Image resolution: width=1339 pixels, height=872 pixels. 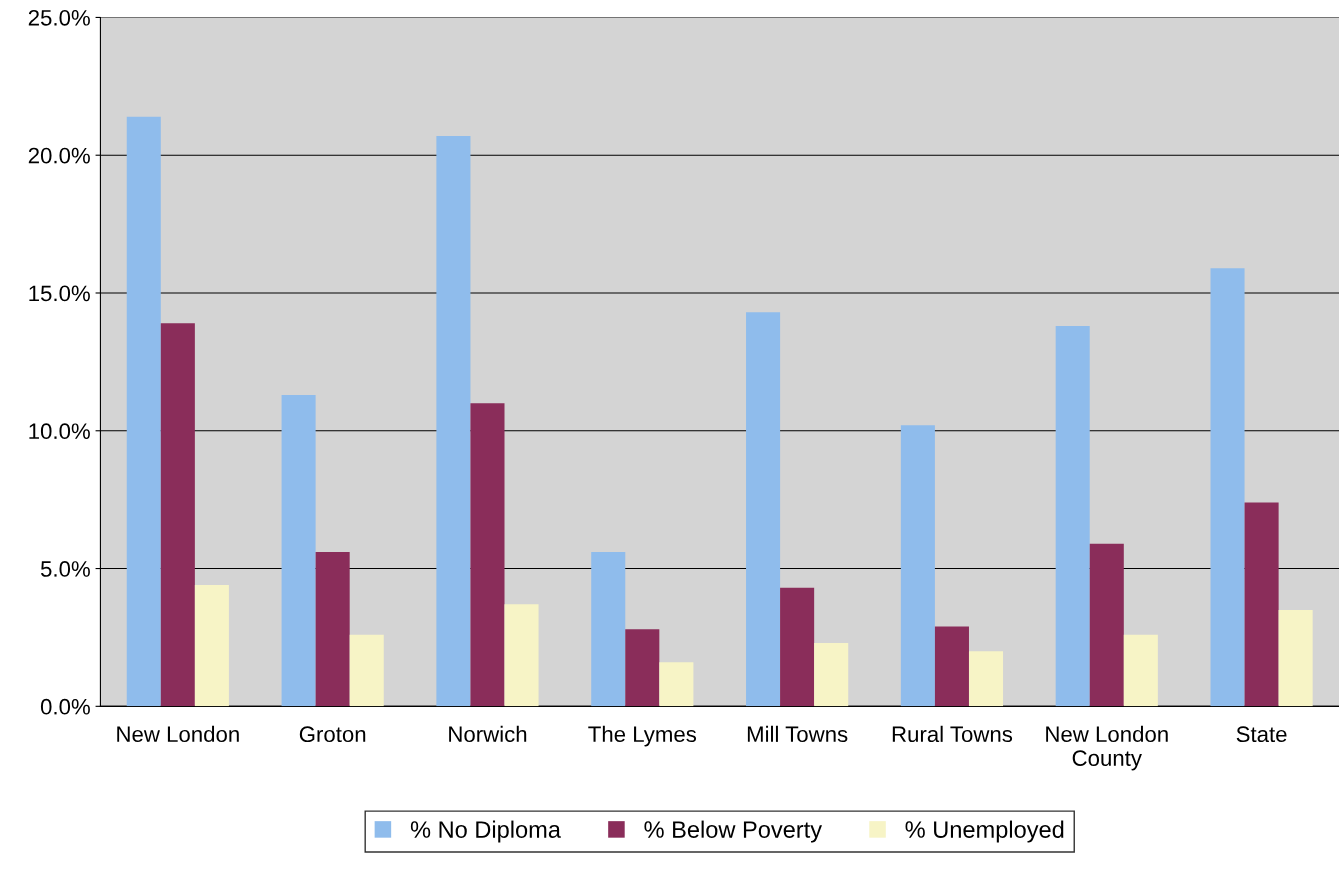 What do you see at coordinates (59, 293) in the screenshot?
I see `y-tick-label: 15.0%` at bounding box center [59, 293].